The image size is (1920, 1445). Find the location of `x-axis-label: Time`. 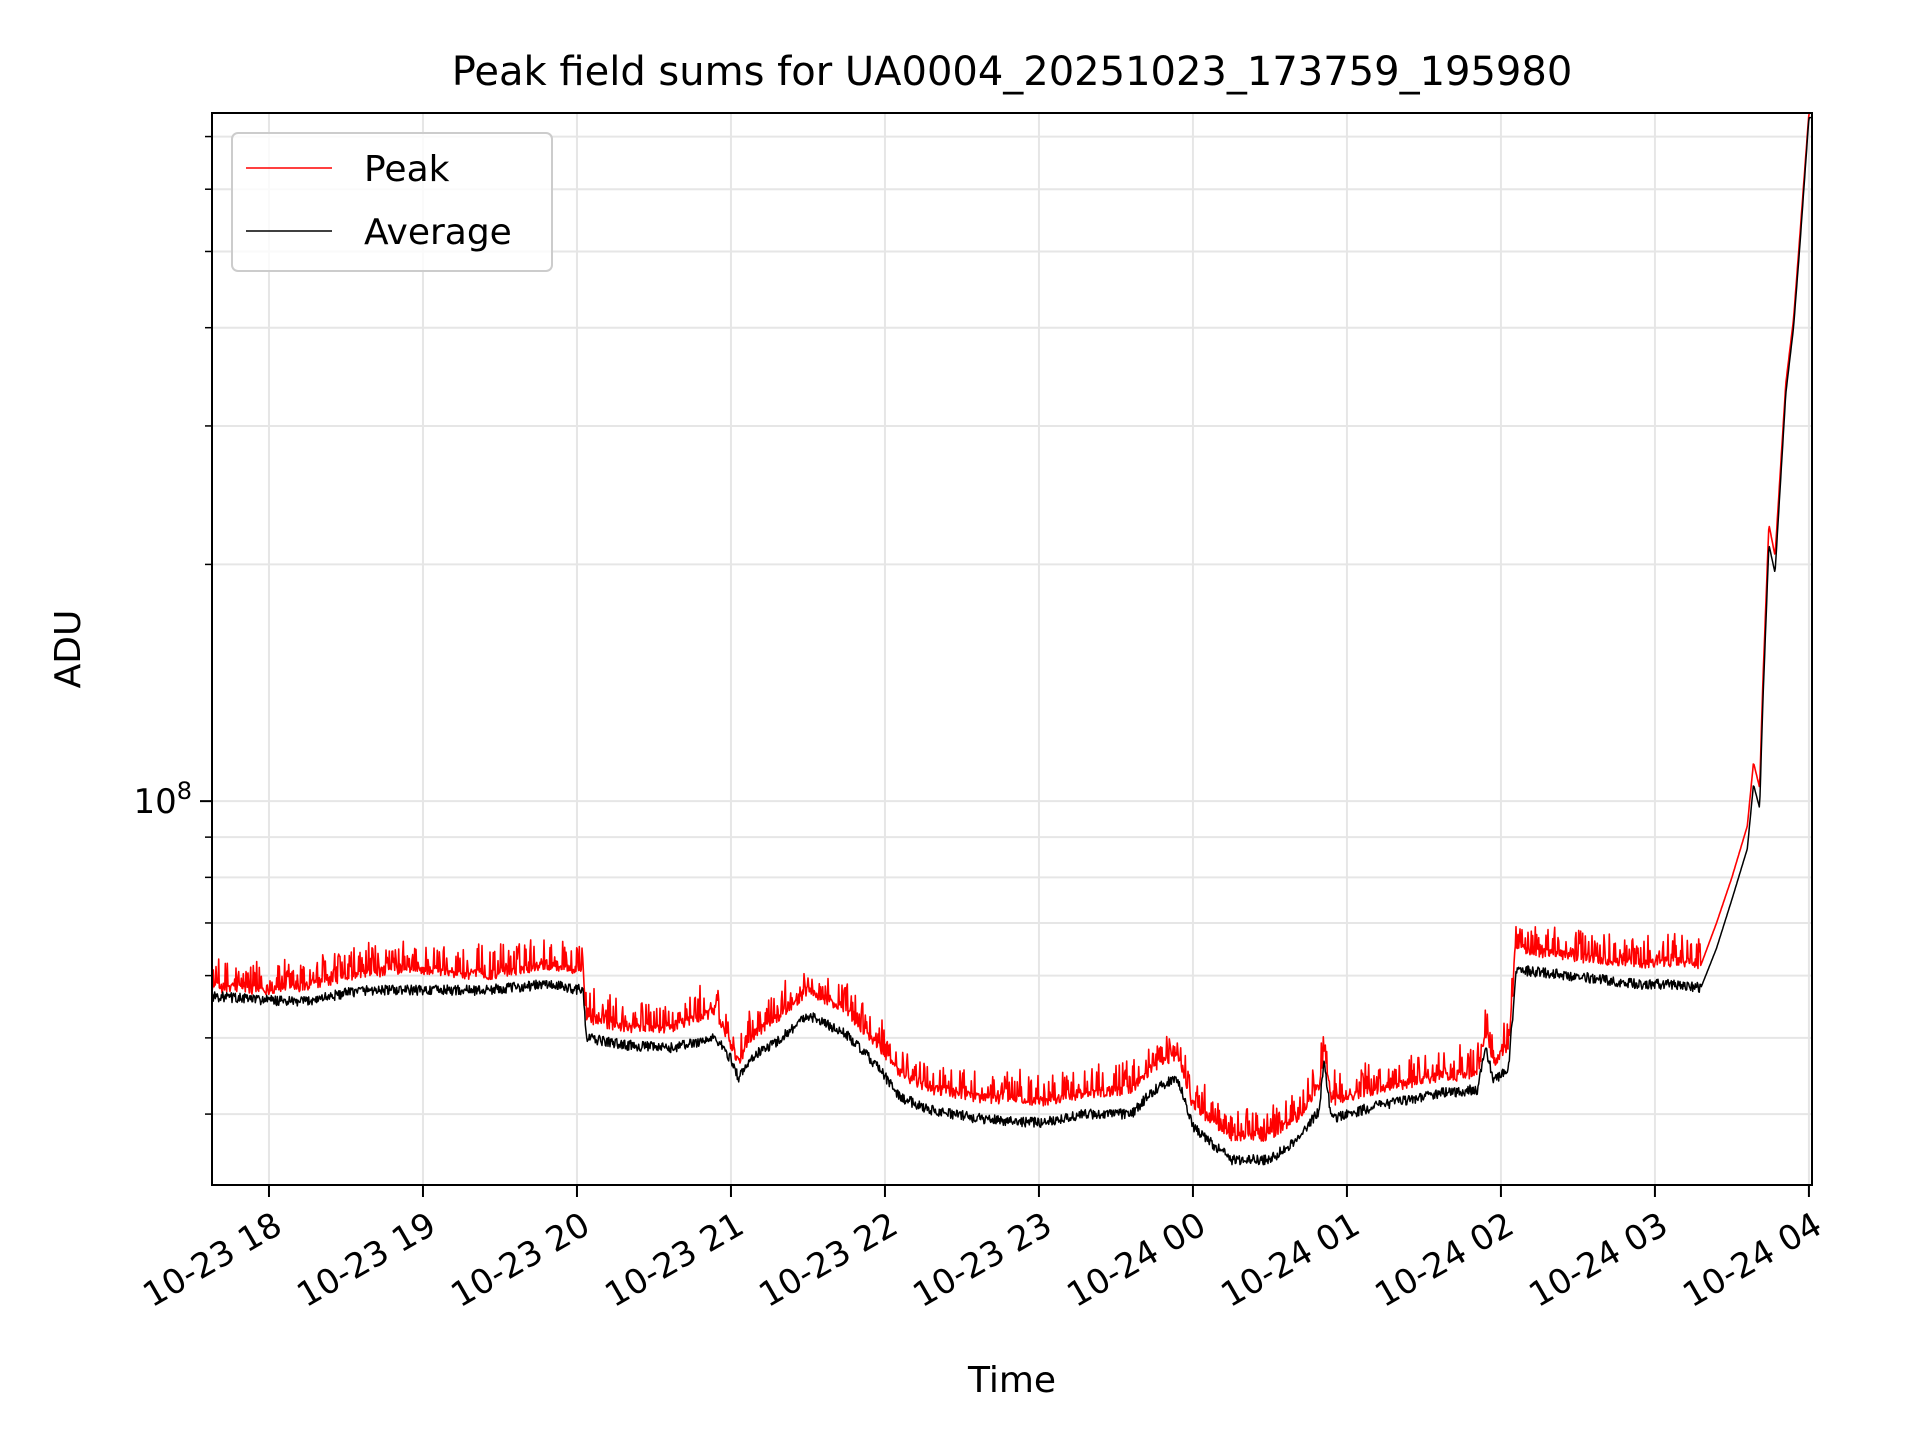

x-axis-label: Time is located at coordinates (1011, 1380).